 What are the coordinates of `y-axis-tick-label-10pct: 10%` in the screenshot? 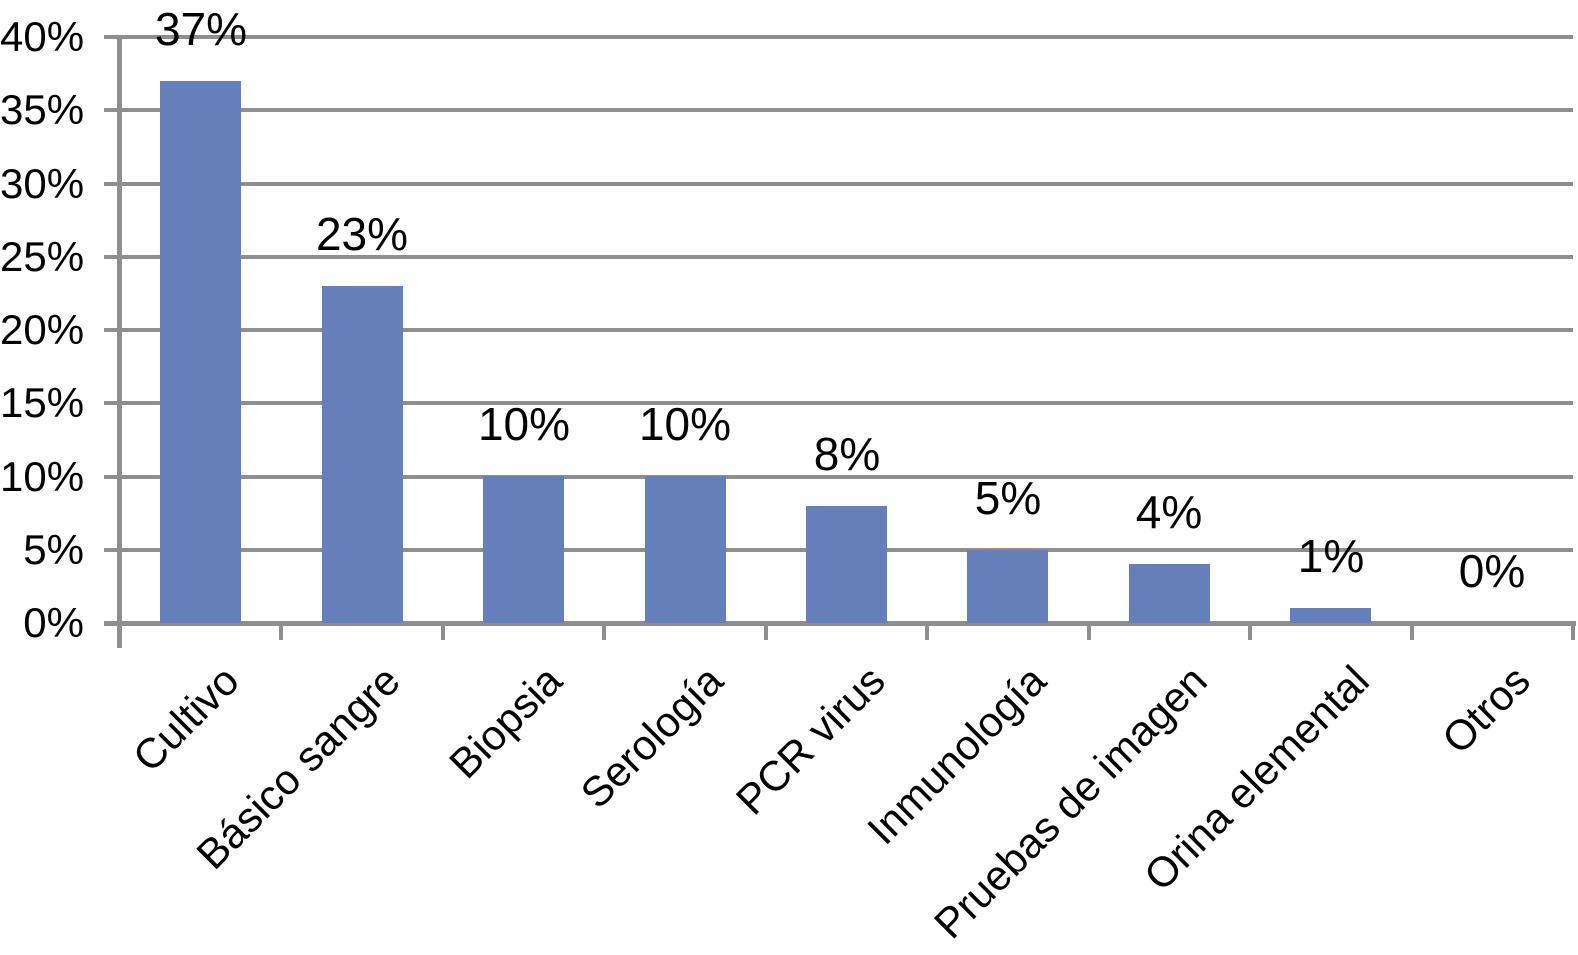 It's located at (42, 476).